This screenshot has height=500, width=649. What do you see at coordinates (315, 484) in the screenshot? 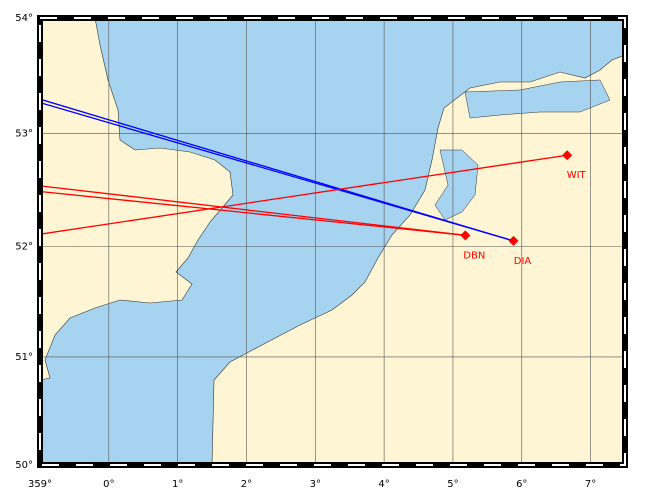
I see `x-tick-label: 3°` at bounding box center [315, 484].